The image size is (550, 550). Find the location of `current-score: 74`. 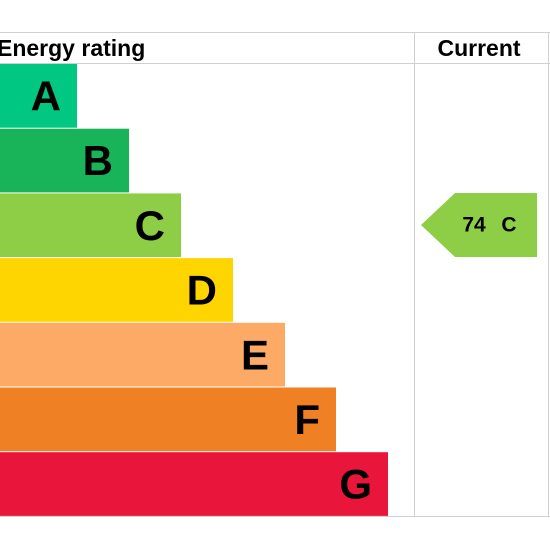

current-score: 74 is located at coordinates (474, 225).